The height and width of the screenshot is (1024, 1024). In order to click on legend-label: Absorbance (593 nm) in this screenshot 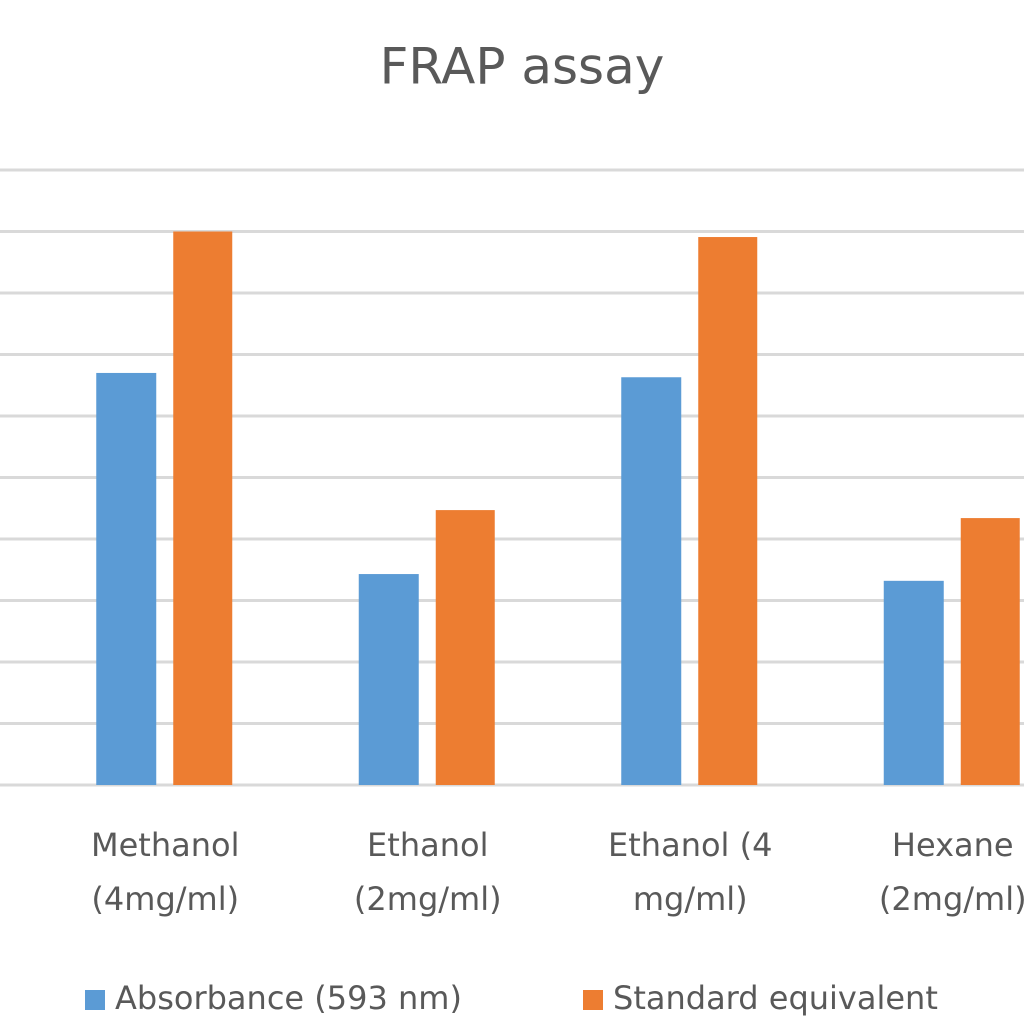, I will do `click(288, 998)`.